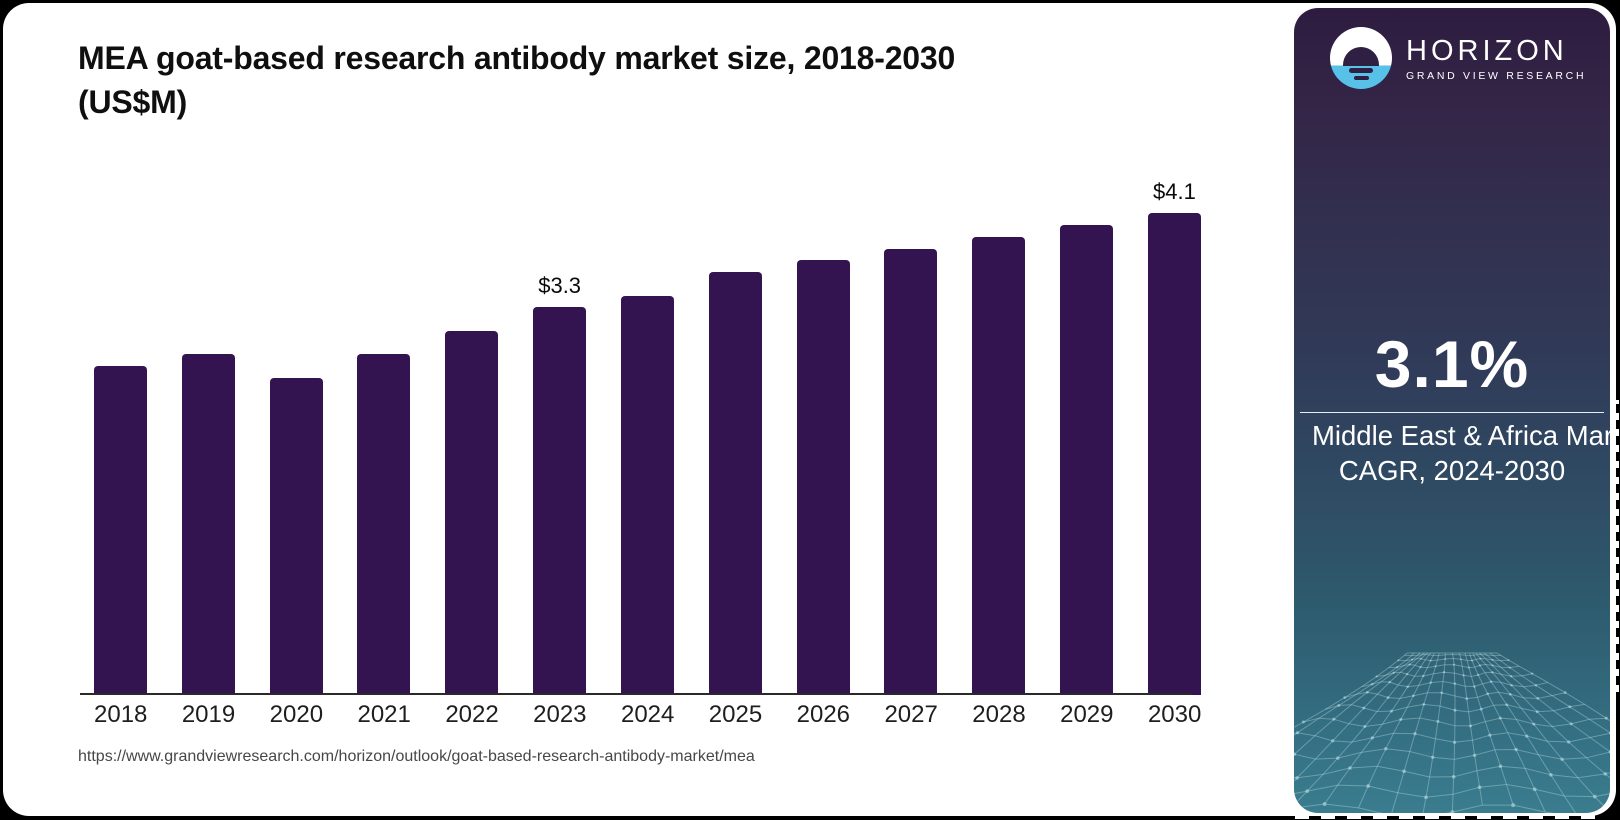  Describe the element at coordinates (911, 471) in the screenshot. I see `bar-2027` at that location.